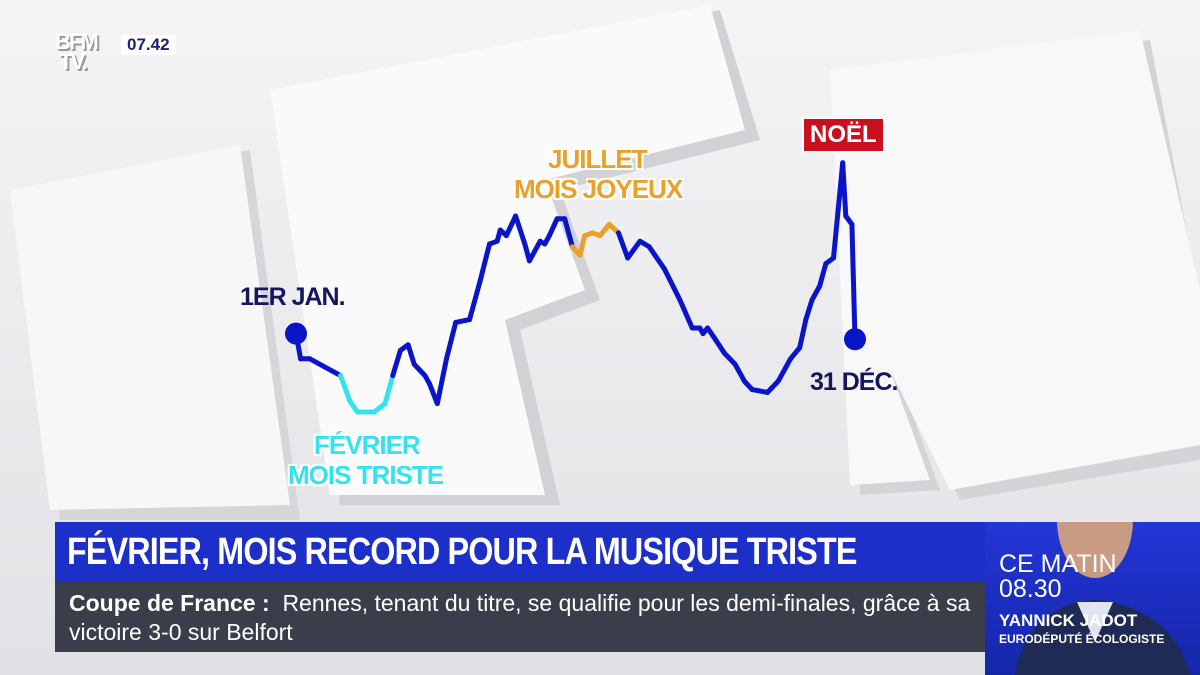  Describe the element at coordinates (169, 603) in the screenshot. I see `ticker-topic: Coupe de France :` at that location.